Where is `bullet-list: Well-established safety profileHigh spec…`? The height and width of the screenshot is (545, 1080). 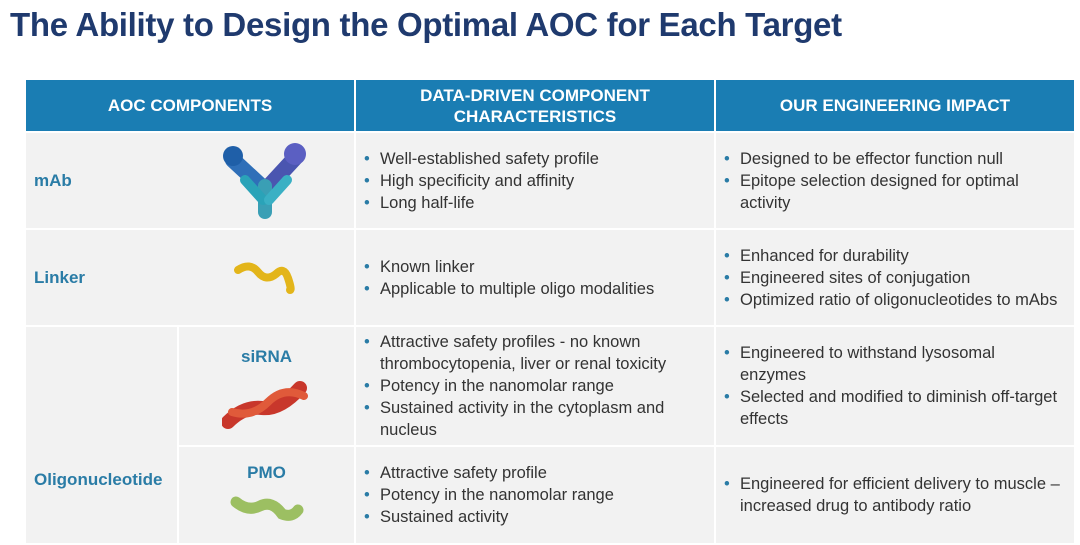
bullet-list: Well-established safety profileHigh spec… is located at coordinates (535, 181).